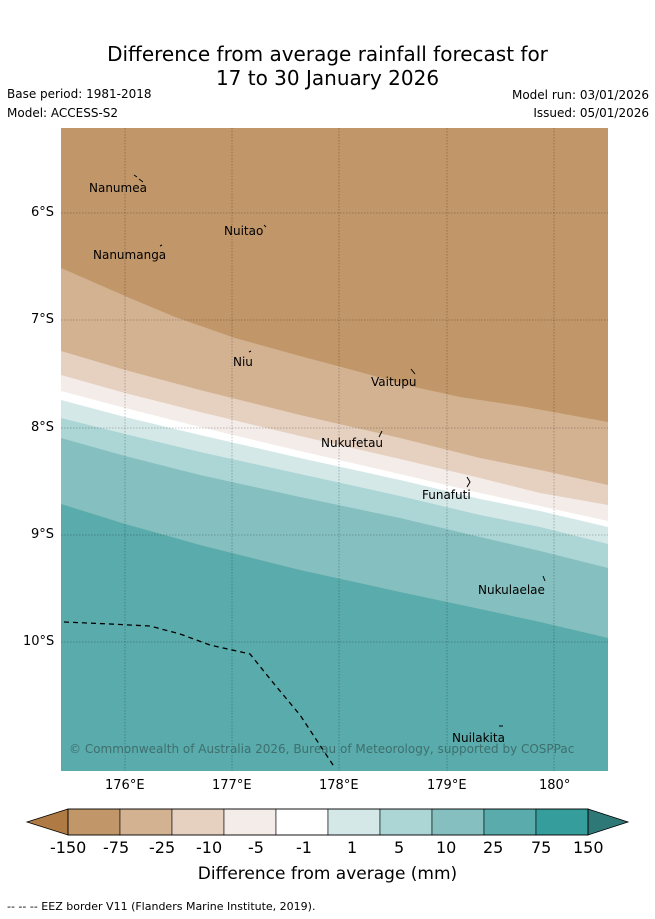  I want to click on place-label: Nuilakita, so click(478, 738).